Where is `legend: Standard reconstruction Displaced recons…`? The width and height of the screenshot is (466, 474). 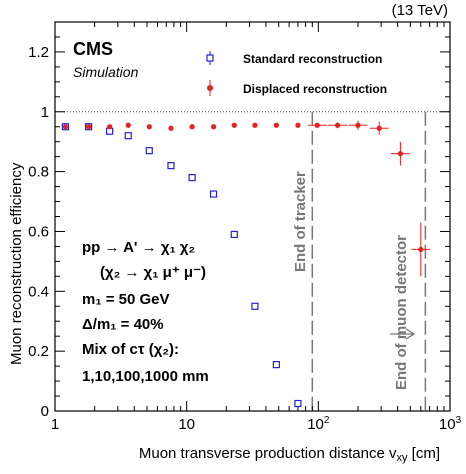 legend: Standard reconstruction Displaced recons… is located at coordinates (296, 73).